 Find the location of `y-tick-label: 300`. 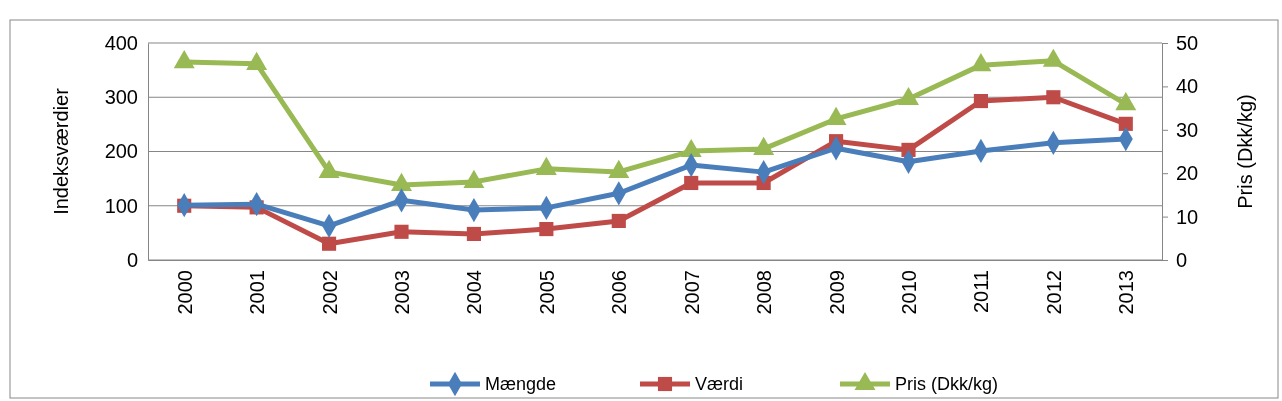

y-tick-label: 300 is located at coordinates (121, 97).